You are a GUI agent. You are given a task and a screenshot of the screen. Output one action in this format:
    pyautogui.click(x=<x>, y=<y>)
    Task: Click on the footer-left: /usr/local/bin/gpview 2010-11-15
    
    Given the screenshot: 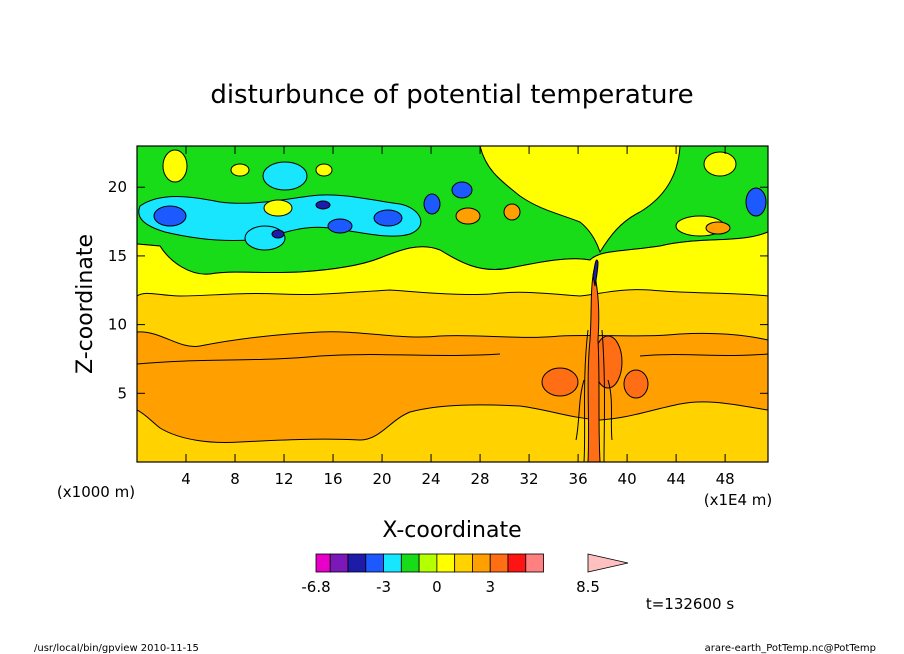 What is the action you would take?
    pyautogui.click(x=116, y=648)
    